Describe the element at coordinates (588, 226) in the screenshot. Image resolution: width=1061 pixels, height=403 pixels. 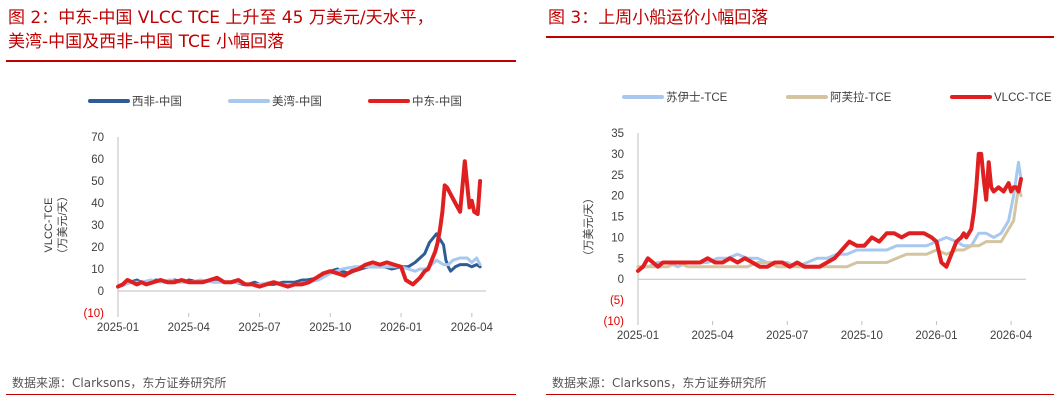
I see `y-axis-label: （万美元/天）` at that location.